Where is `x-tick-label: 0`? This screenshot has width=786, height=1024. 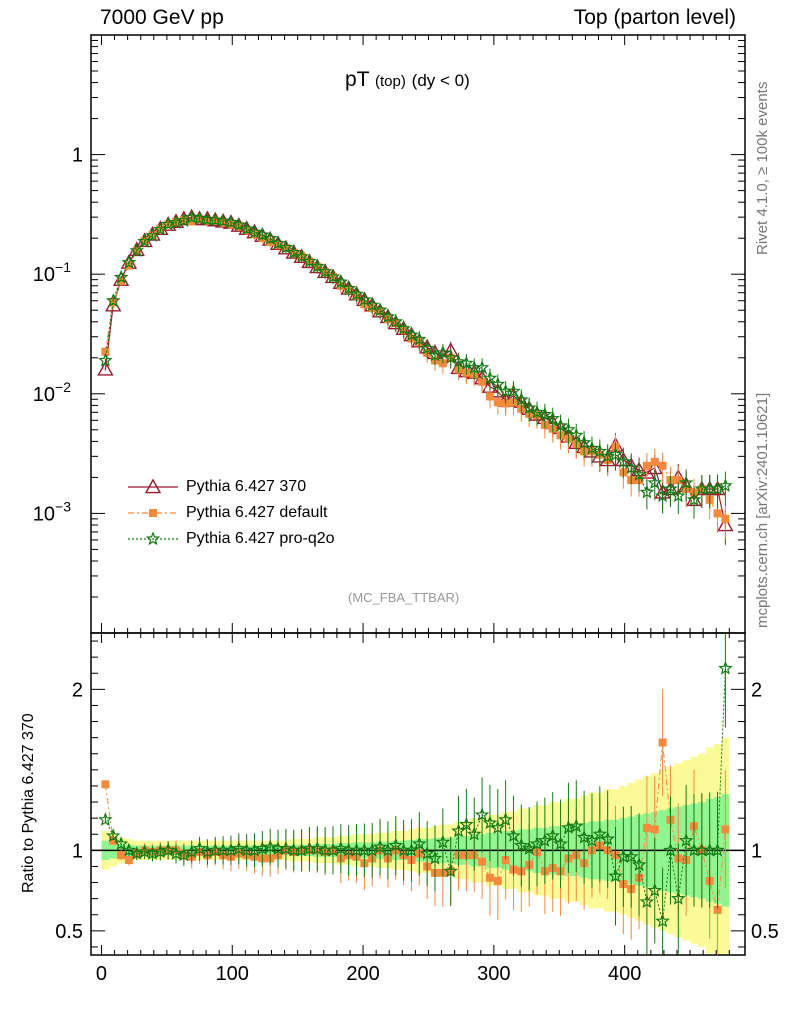 x-tick-label: 0 is located at coordinates (101, 974).